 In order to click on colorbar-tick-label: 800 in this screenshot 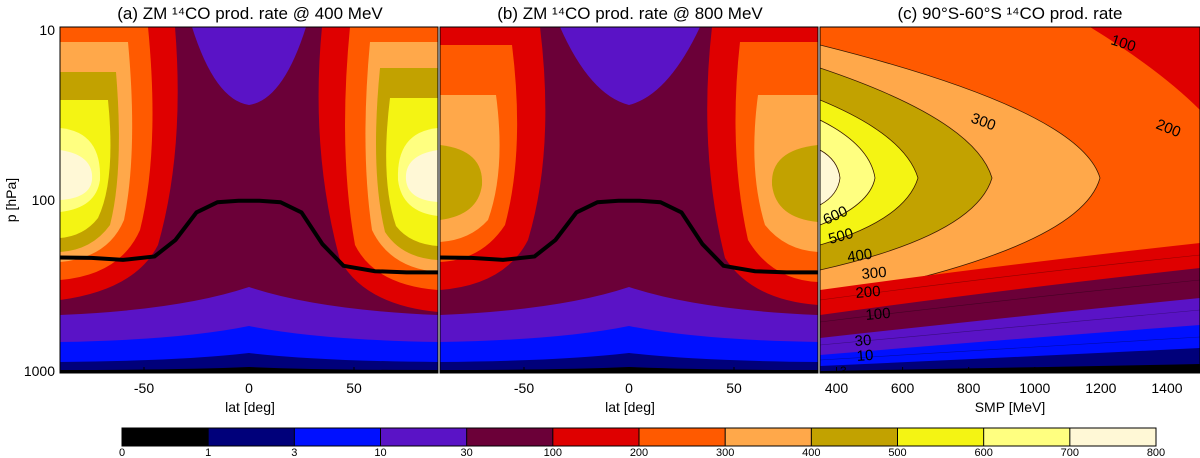, I will do `click(1156, 452)`.